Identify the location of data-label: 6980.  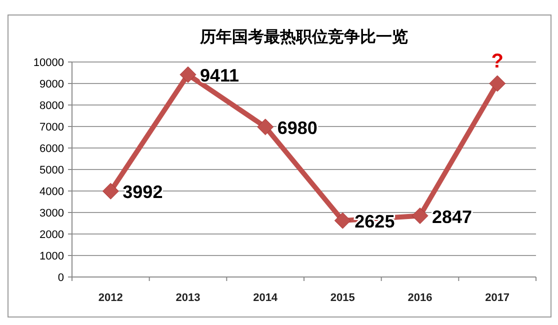
(297, 128).